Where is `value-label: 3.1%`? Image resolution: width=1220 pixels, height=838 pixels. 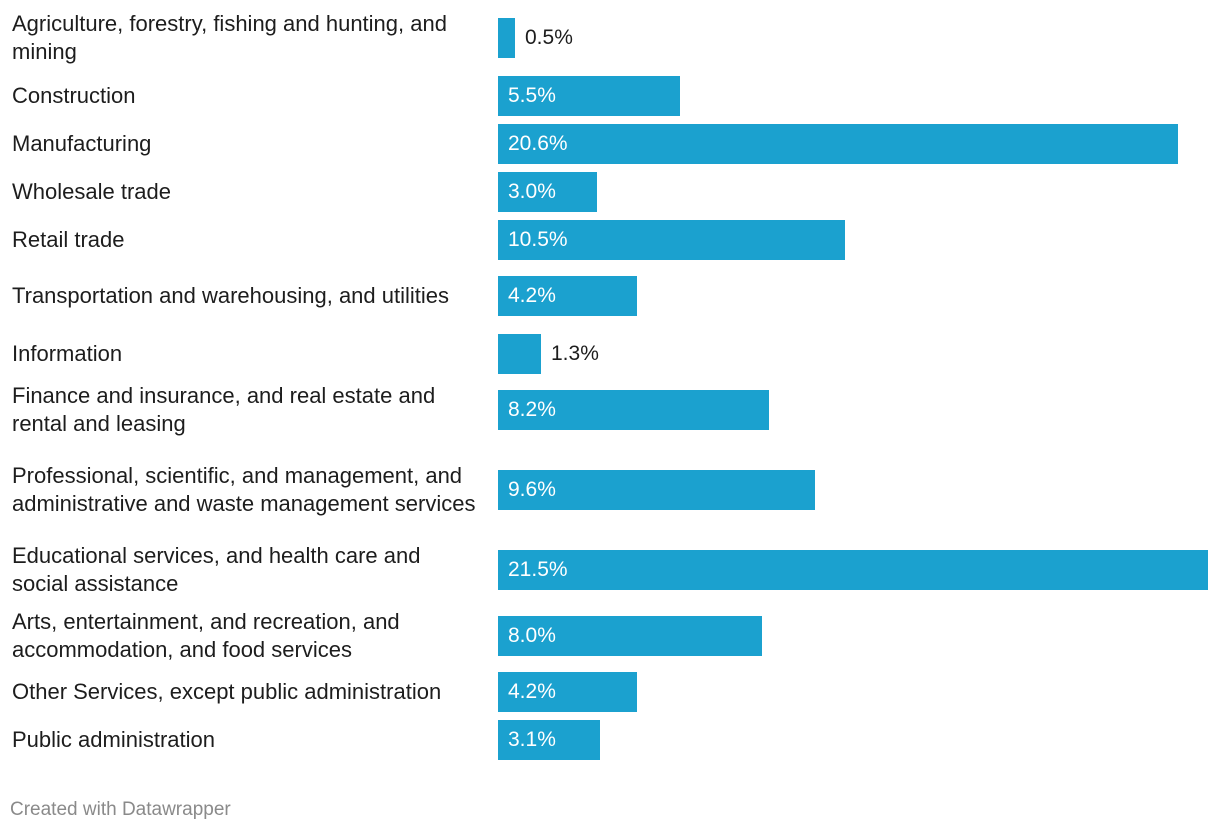
value-label: 3.1% is located at coordinates (532, 739).